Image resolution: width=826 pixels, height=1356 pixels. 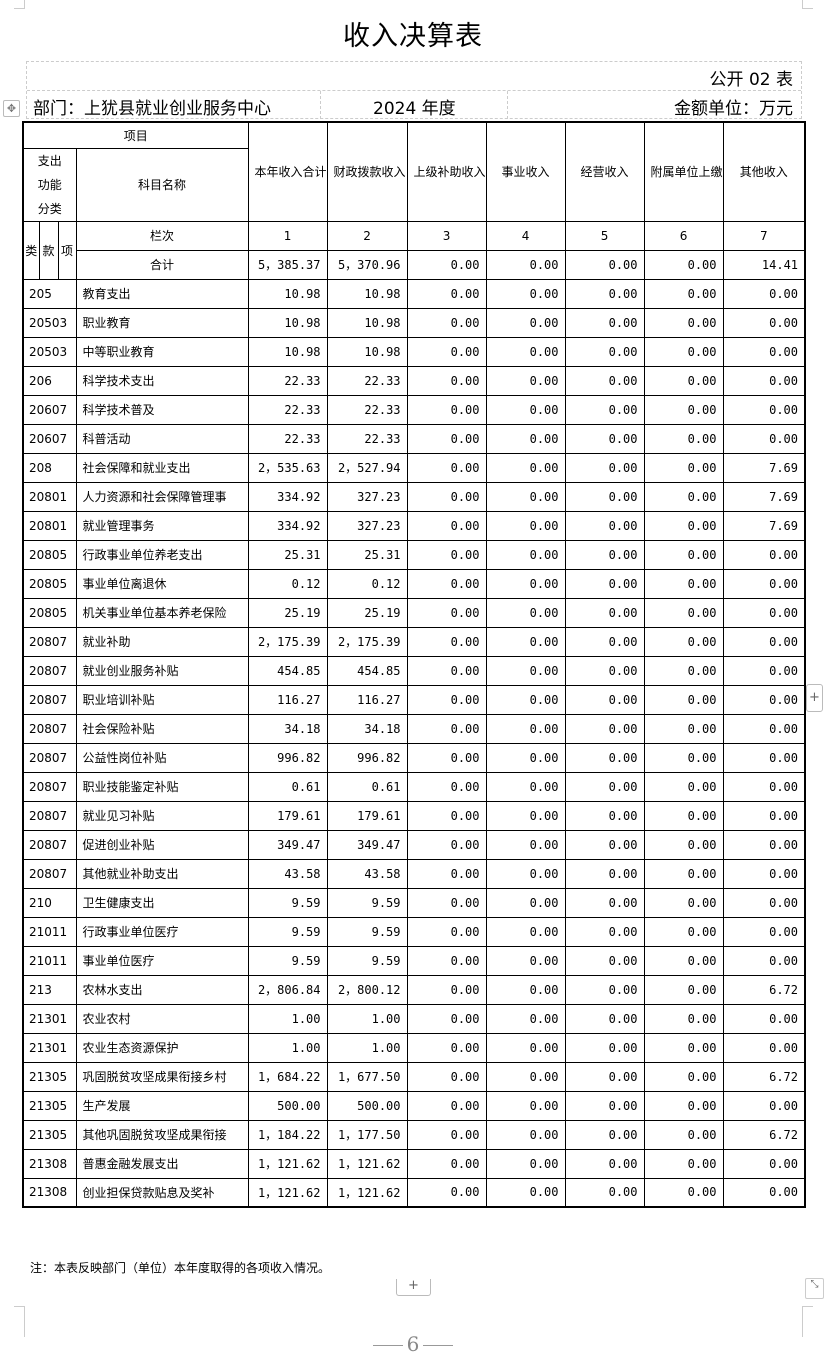 I want to click on subject-code: 213, so click(x=49, y=989).